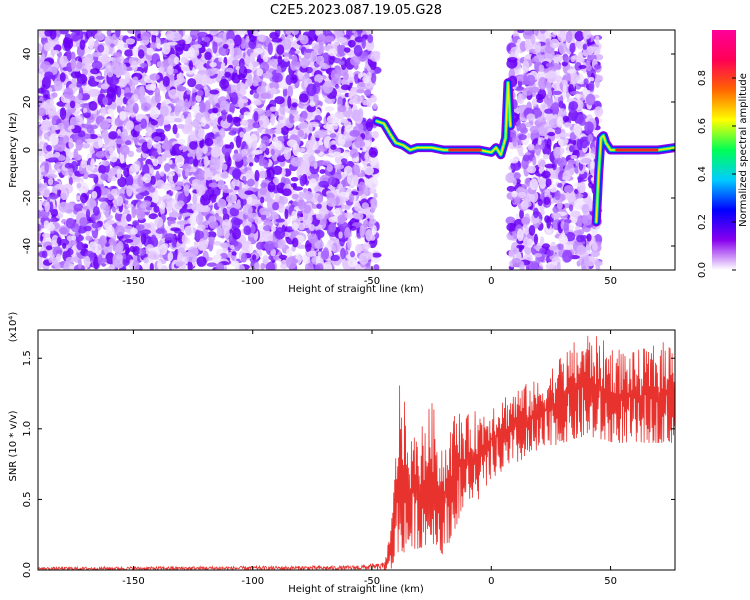 The height and width of the screenshot is (600, 750). What do you see at coordinates (702, 270) in the screenshot?
I see `colorbar-tick-label: 0.0` at bounding box center [702, 270].